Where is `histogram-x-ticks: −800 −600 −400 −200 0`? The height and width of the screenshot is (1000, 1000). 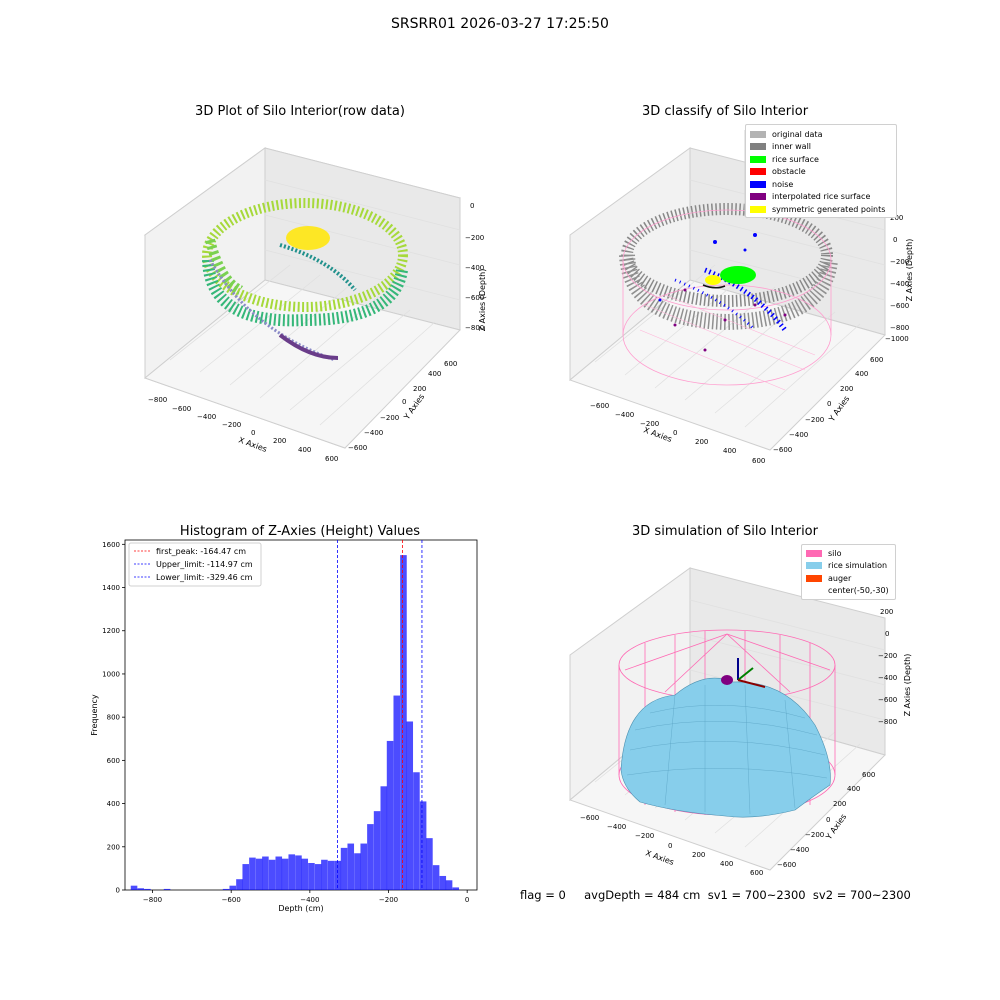 histogram-x-ticks: −800 −600 −400 −200 0 is located at coordinates (306, 897).